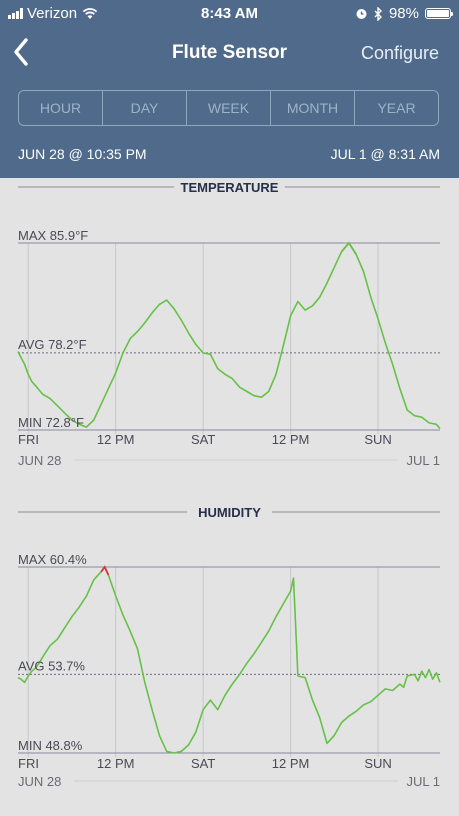 The width and height of the screenshot is (459, 816). What do you see at coordinates (51, 422) in the screenshot?
I see `min-label: MIN 72.8°F` at bounding box center [51, 422].